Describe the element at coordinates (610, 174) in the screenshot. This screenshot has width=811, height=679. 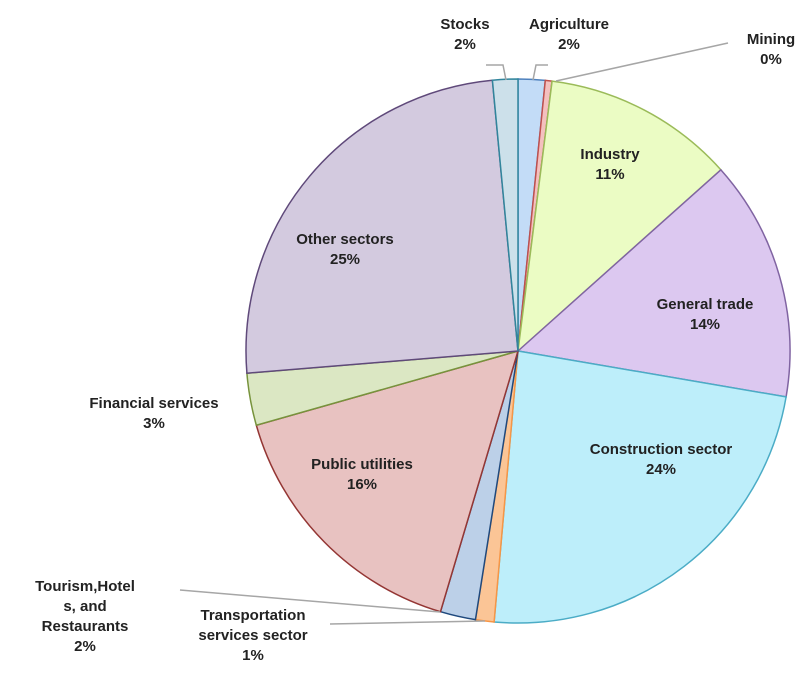
I see `value-label: 11%` at that location.